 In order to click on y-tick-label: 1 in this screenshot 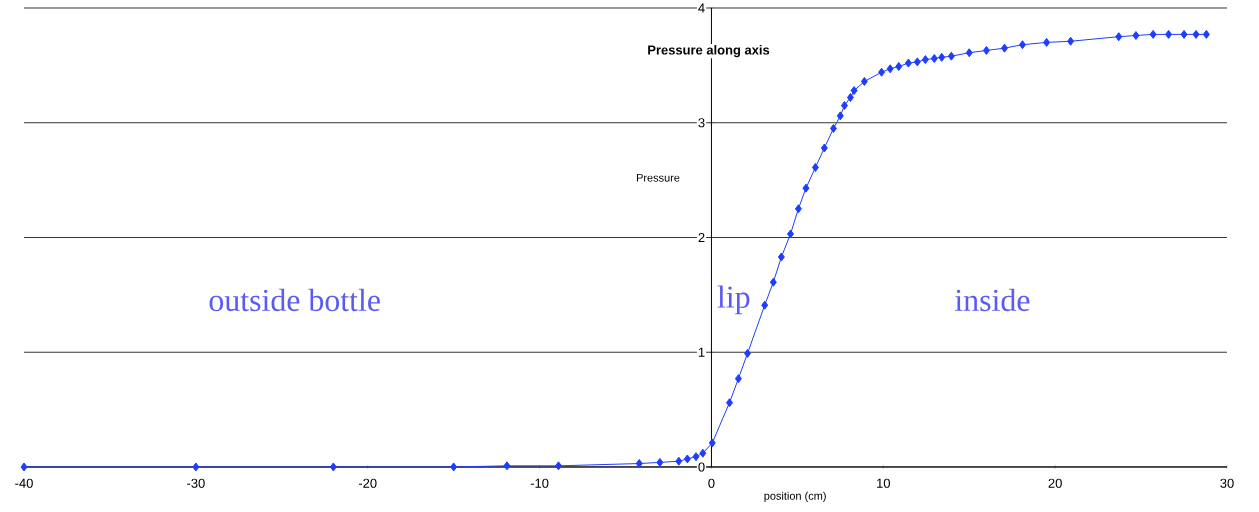, I will do `click(701, 352)`.